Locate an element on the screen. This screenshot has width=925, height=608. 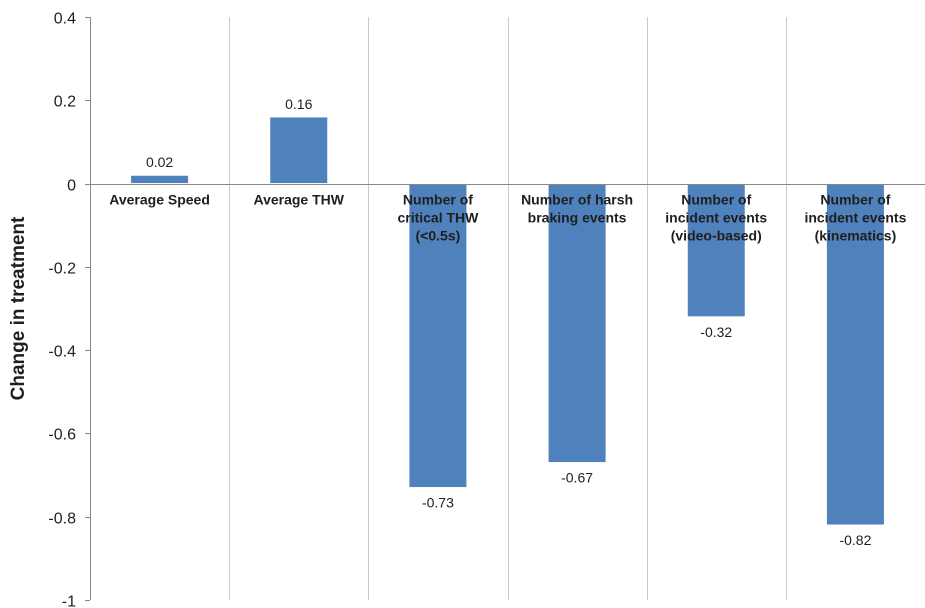
y-tick-label: -0.2 is located at coordinates (62, 269).